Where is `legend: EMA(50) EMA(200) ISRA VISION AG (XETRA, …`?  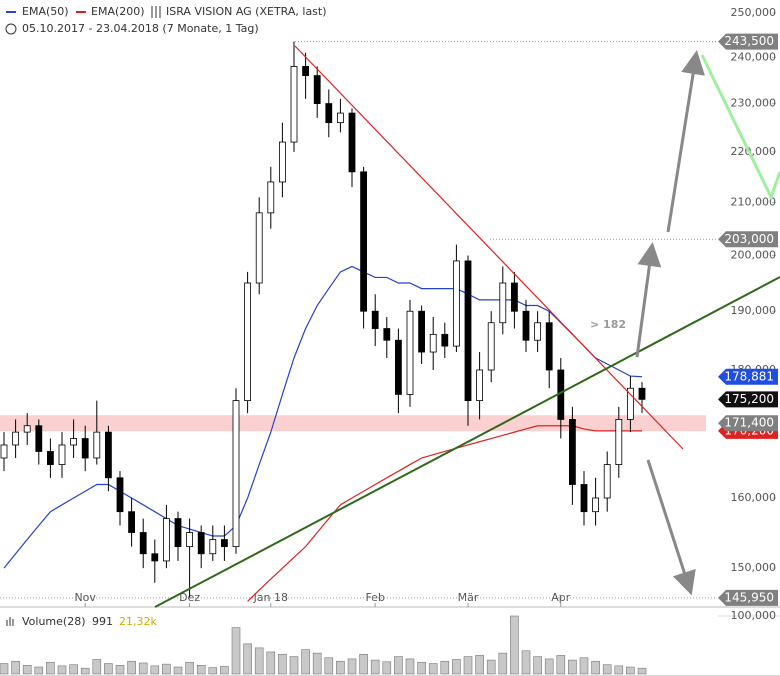
legend: EMA(50) EMA(200) ISRA VISION AG (XETRA, … is located at coordinates (166, 20).